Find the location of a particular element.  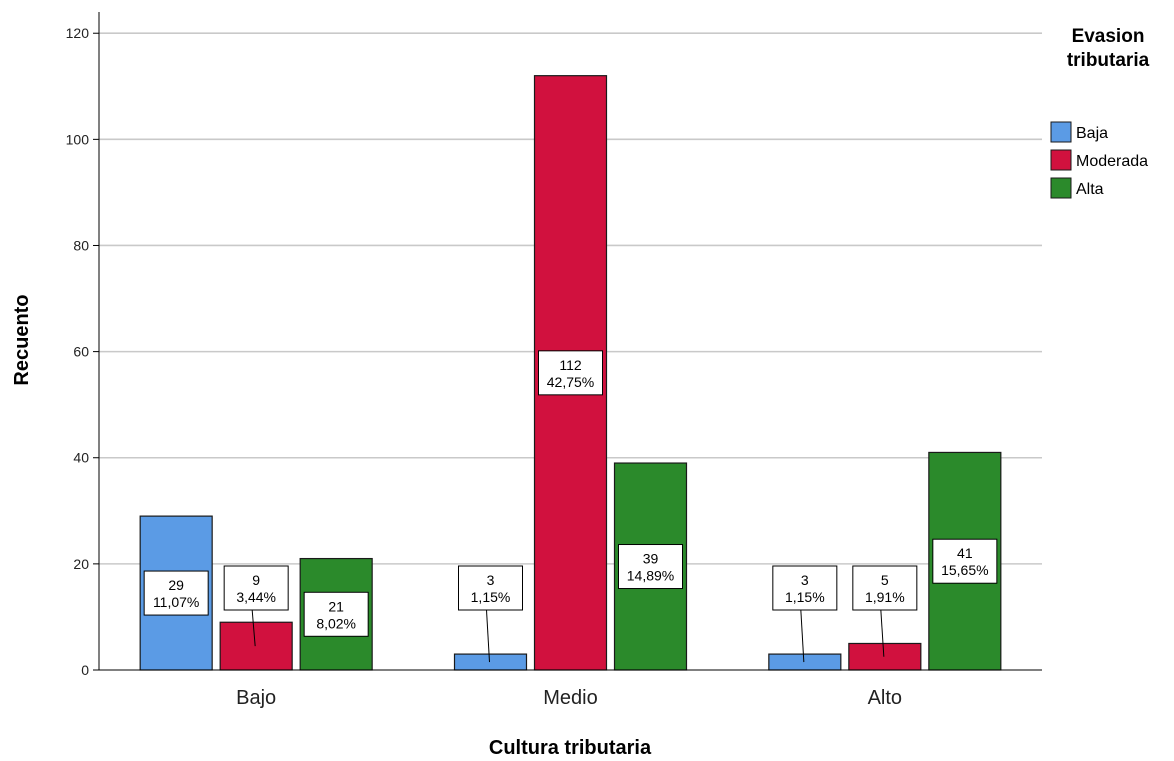

legend-entry: Baja is located at coordinates (1092, 133).